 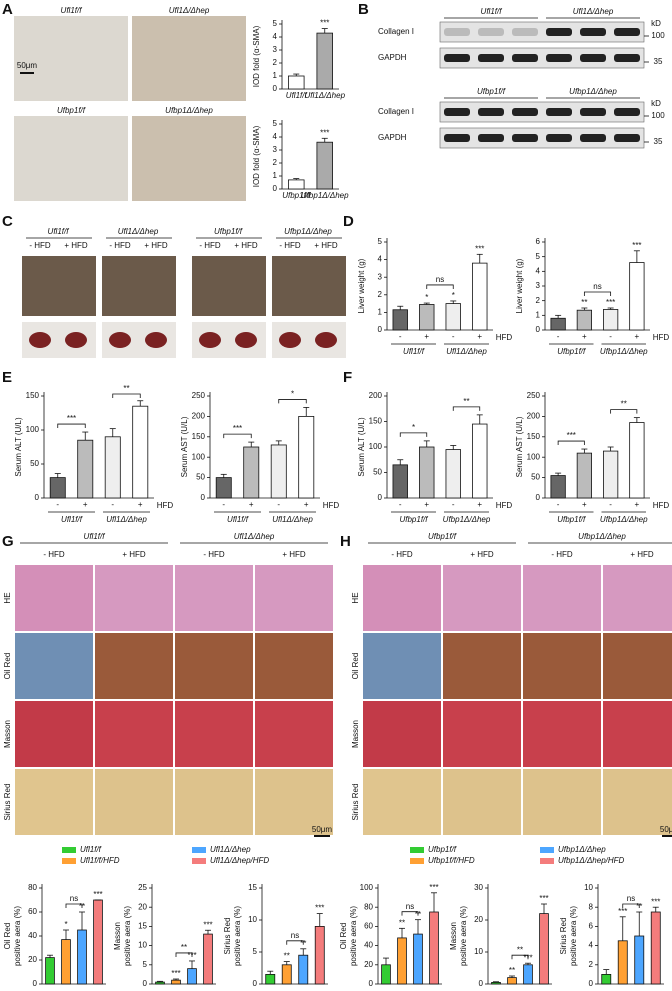 I want to click on factor-label: HFD, so click(x=661, y=505).